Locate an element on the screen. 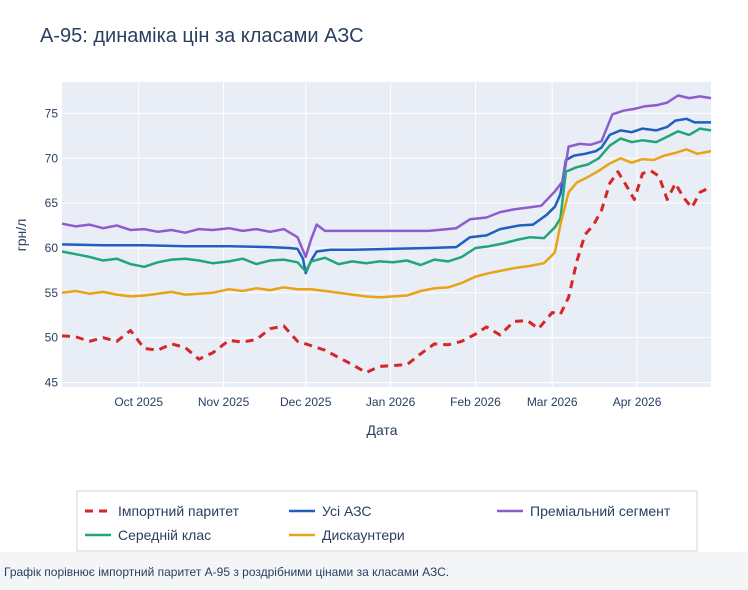 Image resolution: width=748 pixels, height=590 pixels. y-tick-label: 70 is located at coordinates (52, 158).